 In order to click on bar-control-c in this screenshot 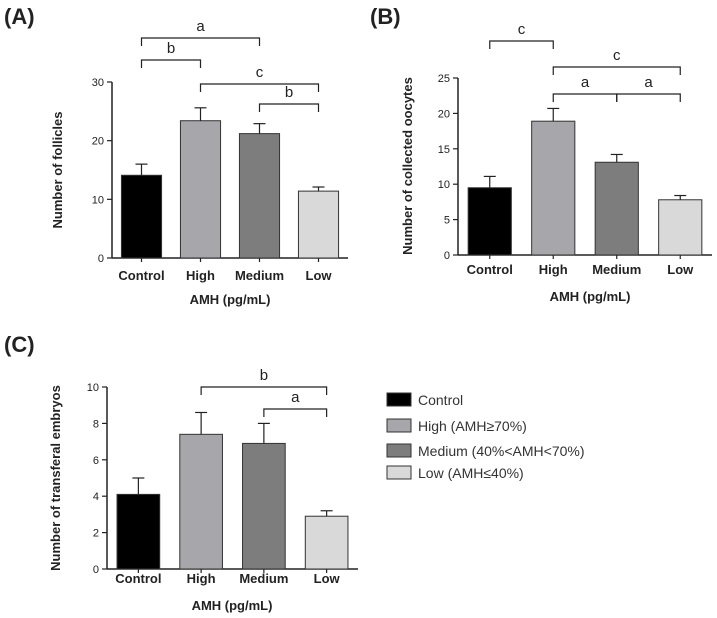, I will do `click(138, 531)`.